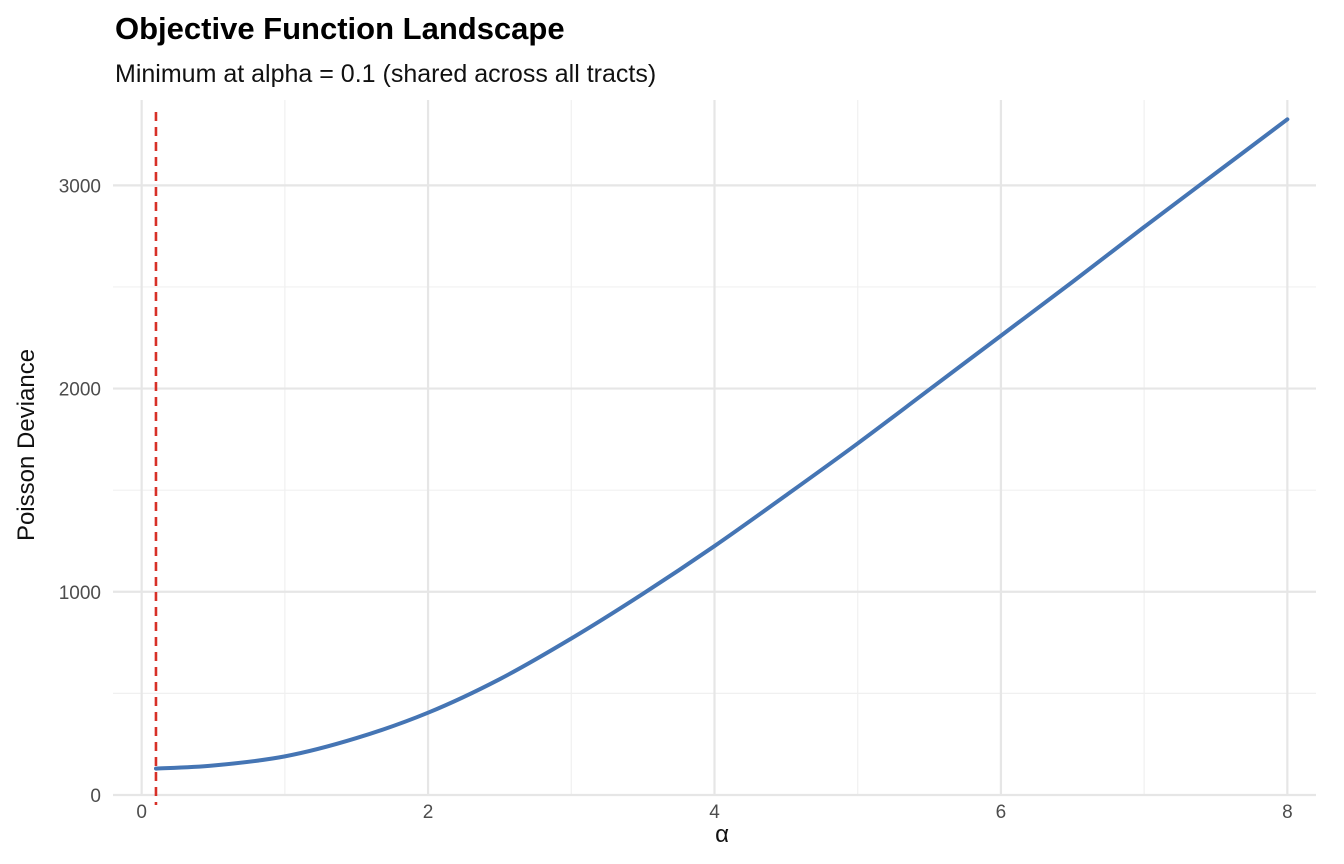 This screenshot has width=1344, height=864. What do you see at coordinates (95, 796) in the screenshot?
I see `y-tick-label: 0` at bounding box center [95, 796].